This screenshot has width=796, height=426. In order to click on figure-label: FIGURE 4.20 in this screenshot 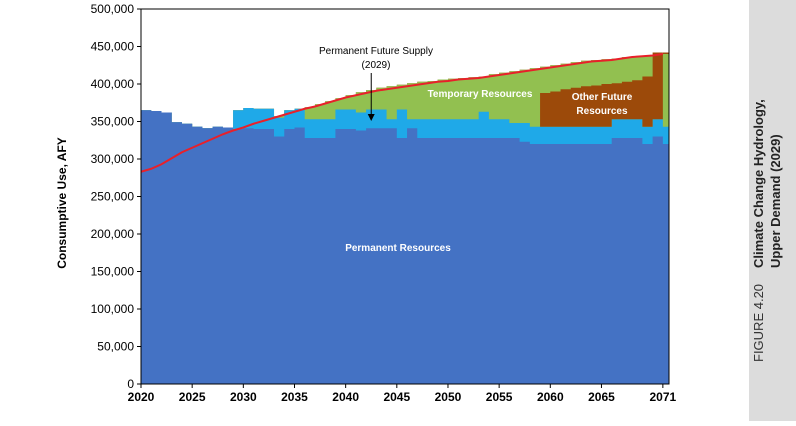, I will do `click(758, 323)`.